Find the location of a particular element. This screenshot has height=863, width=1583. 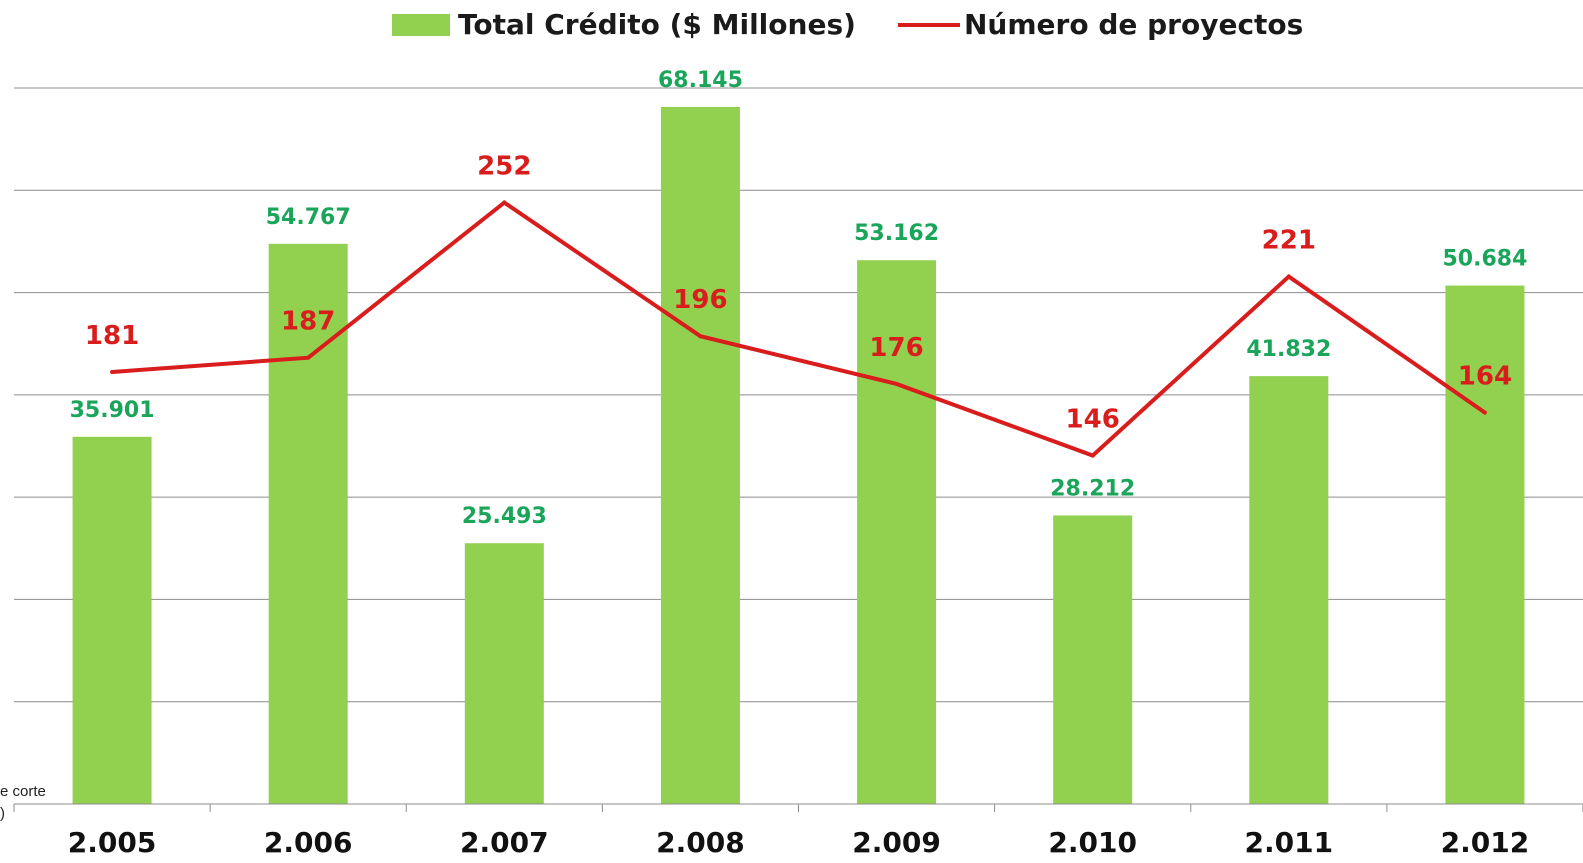

x-tick-label-2.012: 2.012 is located at coordinates (1485, 842).